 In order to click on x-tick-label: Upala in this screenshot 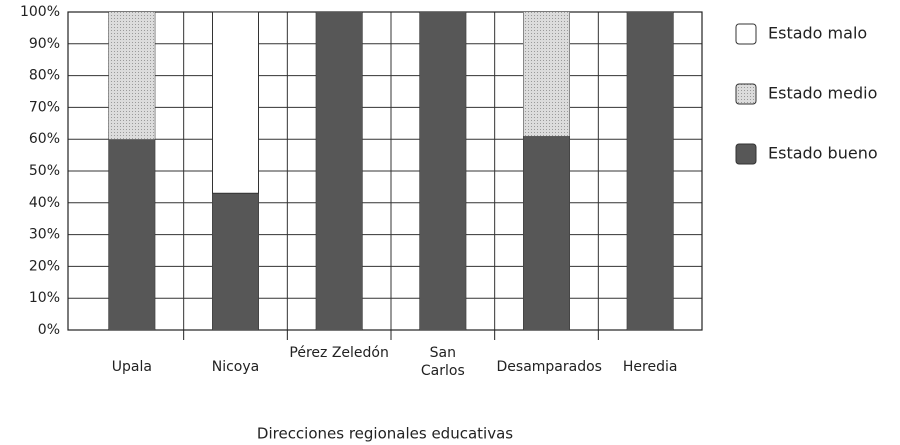, I will do `click(131, 367)`.